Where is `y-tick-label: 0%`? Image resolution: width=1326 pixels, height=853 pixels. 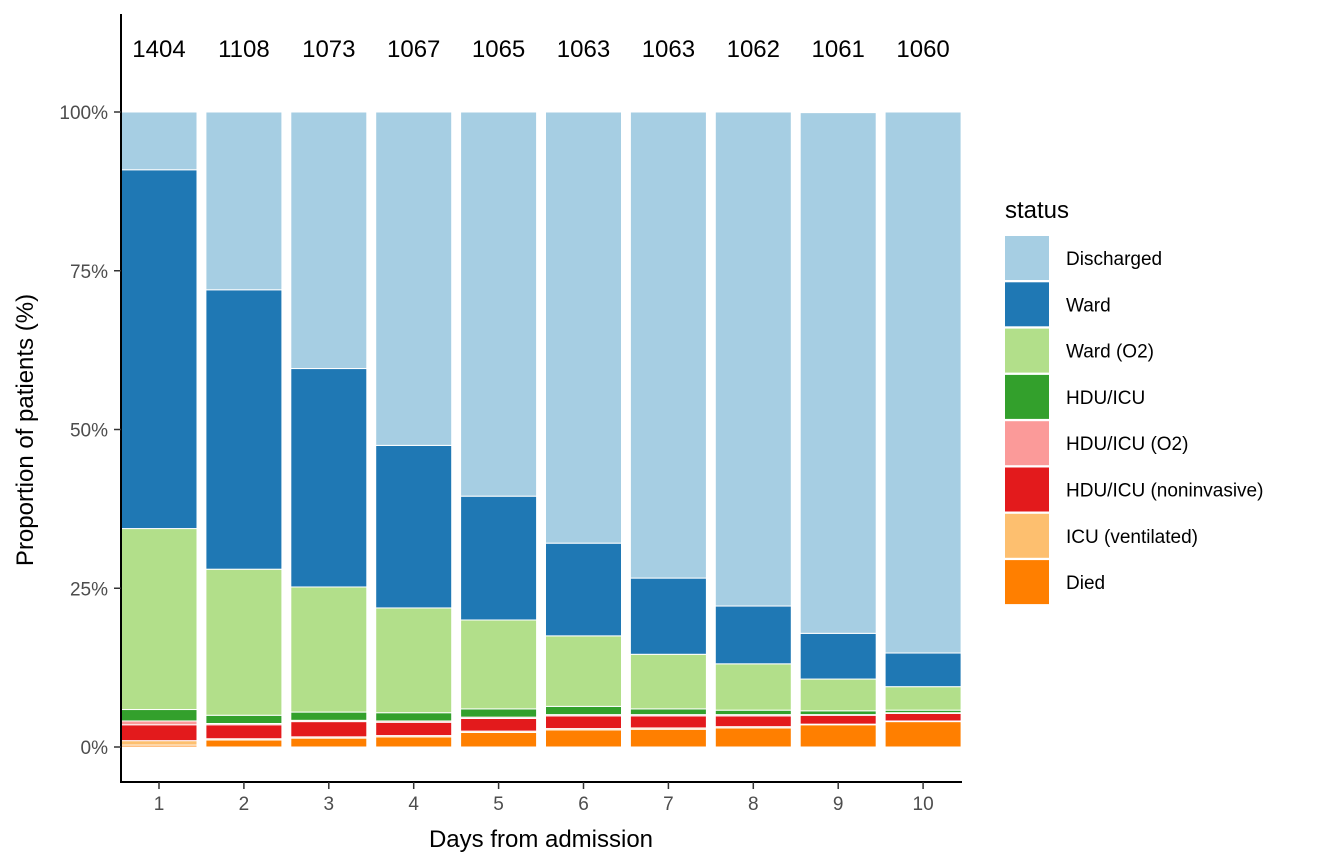 y-tick-label: 0% is located at coordinates (95, 748).